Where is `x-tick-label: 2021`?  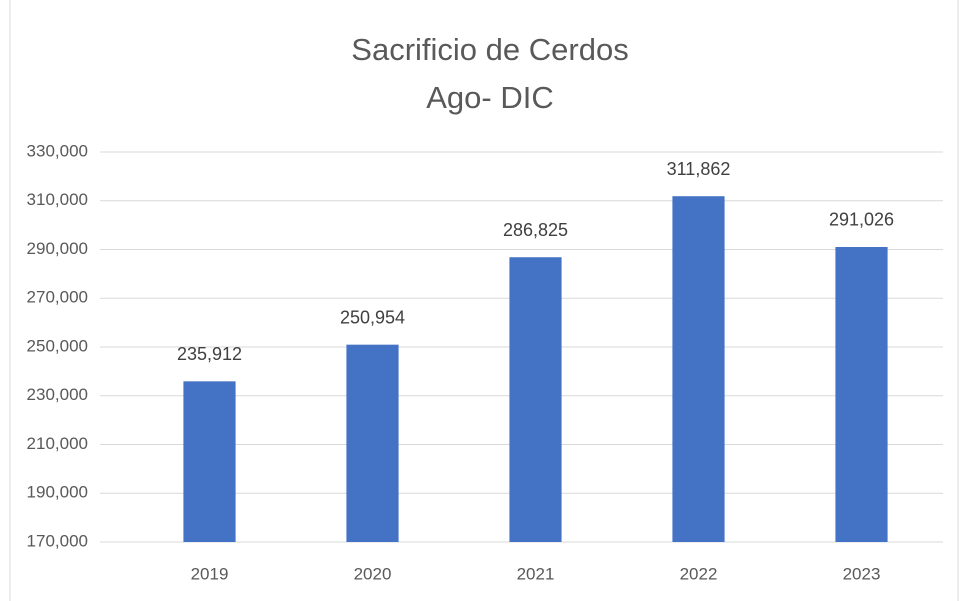
x-tick-label: 2021 is located at coordinates (536, 573).